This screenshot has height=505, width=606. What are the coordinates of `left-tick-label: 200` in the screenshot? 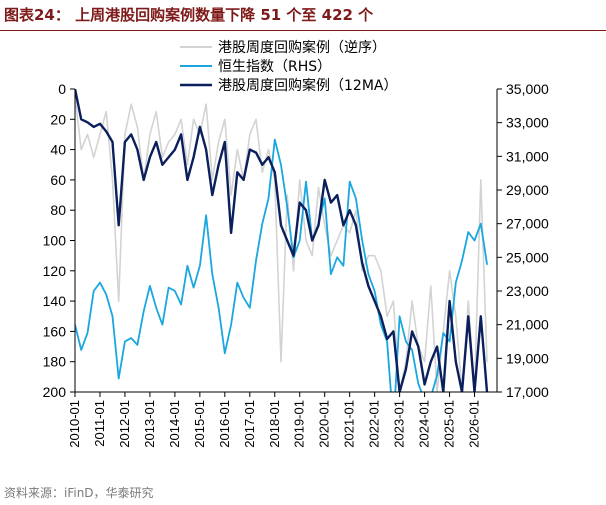 It's located at (55, 392).